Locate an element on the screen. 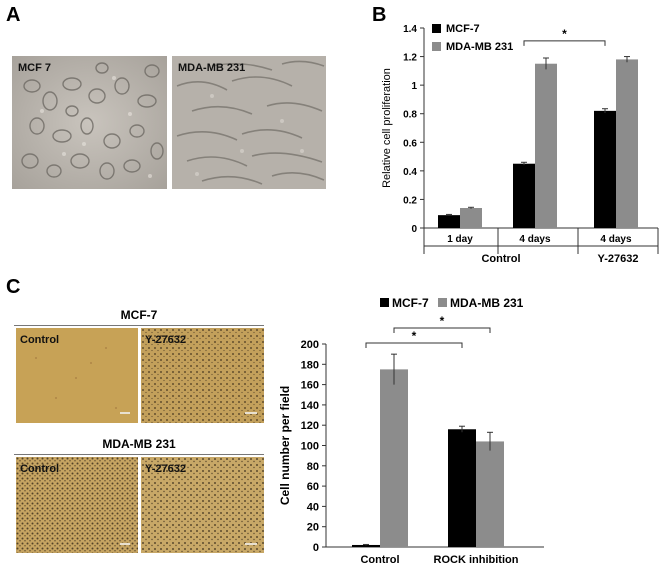 This screenshot has height=570, width=668. chart-c-y-tick-label: 100 is located at coordinates (310, 447).